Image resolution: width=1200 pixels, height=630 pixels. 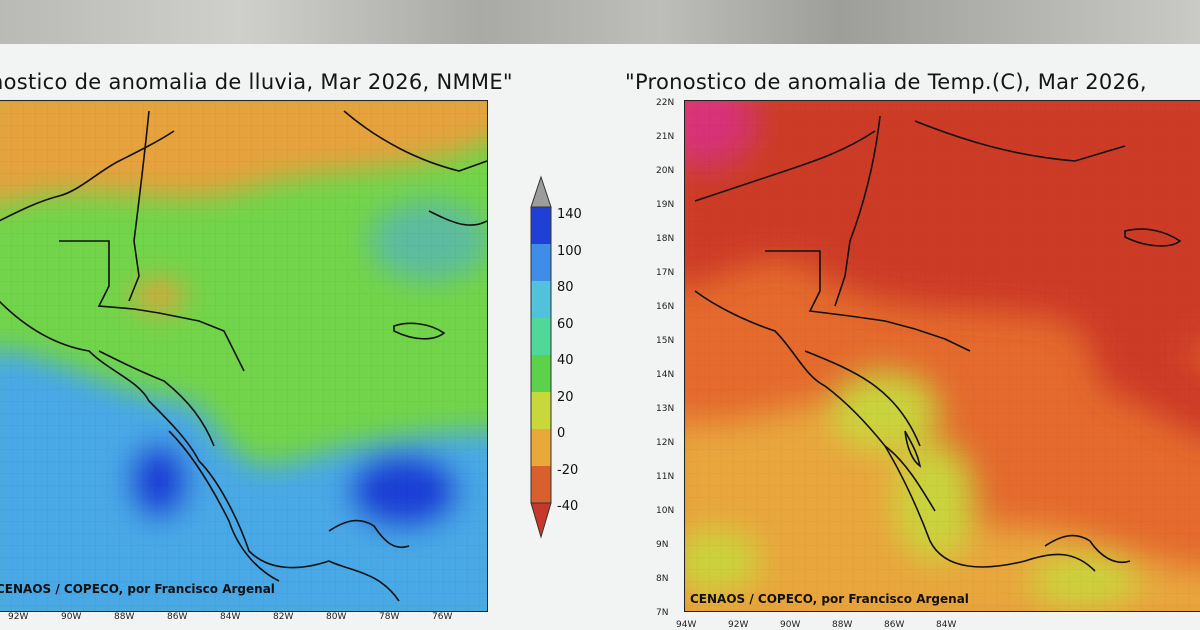 I want to click on axis-tick-label: 78W, so click(x=389, y=617).